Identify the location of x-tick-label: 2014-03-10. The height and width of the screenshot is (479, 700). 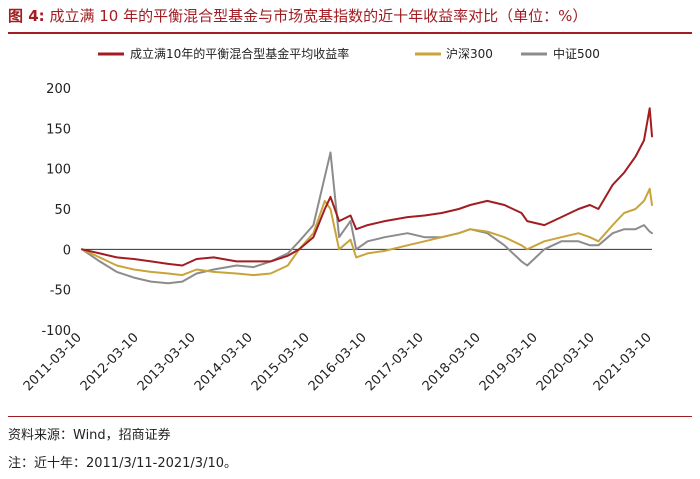
(224, 362).